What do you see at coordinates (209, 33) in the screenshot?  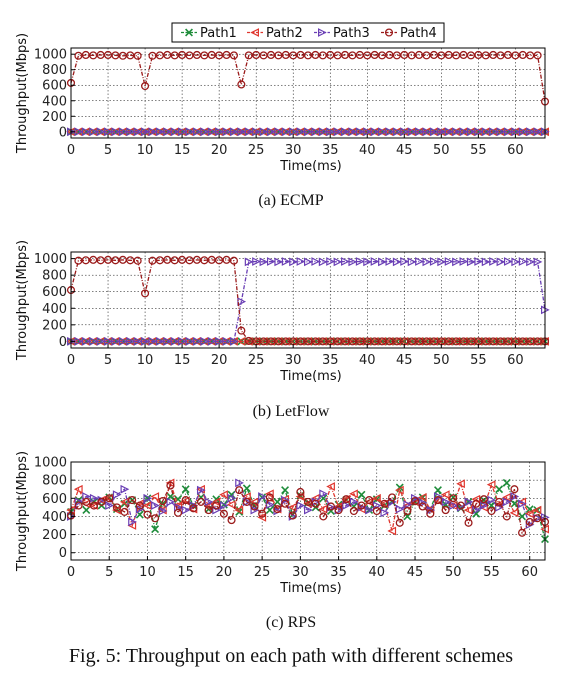 I see `legend-item-path1: Path1` at bounding box center [209, 33].